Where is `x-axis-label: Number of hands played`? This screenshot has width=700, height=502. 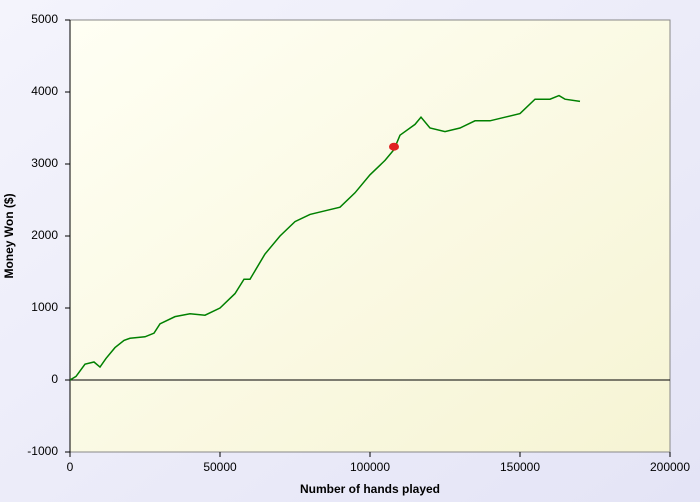 x-axis-label: Number of hands played is located at coordinates (370, 489).